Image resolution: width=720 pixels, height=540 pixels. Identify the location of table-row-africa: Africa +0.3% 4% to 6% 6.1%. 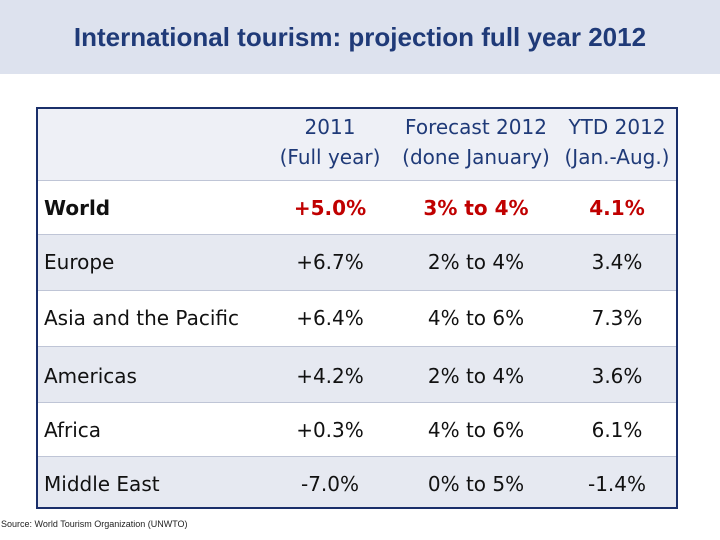
(357, 429).